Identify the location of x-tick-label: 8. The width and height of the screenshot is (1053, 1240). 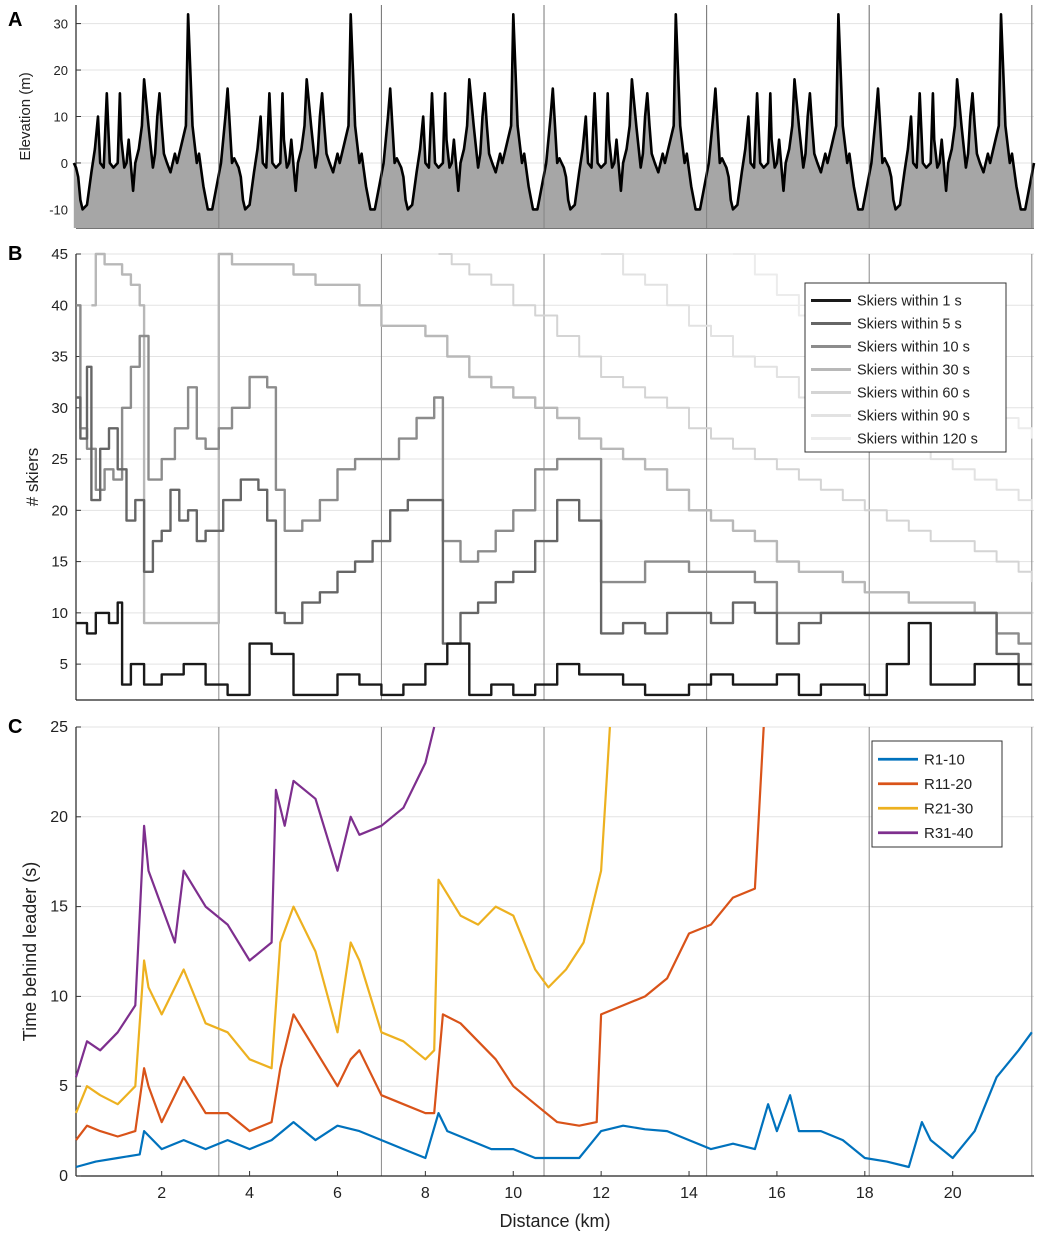
(425, 1193).